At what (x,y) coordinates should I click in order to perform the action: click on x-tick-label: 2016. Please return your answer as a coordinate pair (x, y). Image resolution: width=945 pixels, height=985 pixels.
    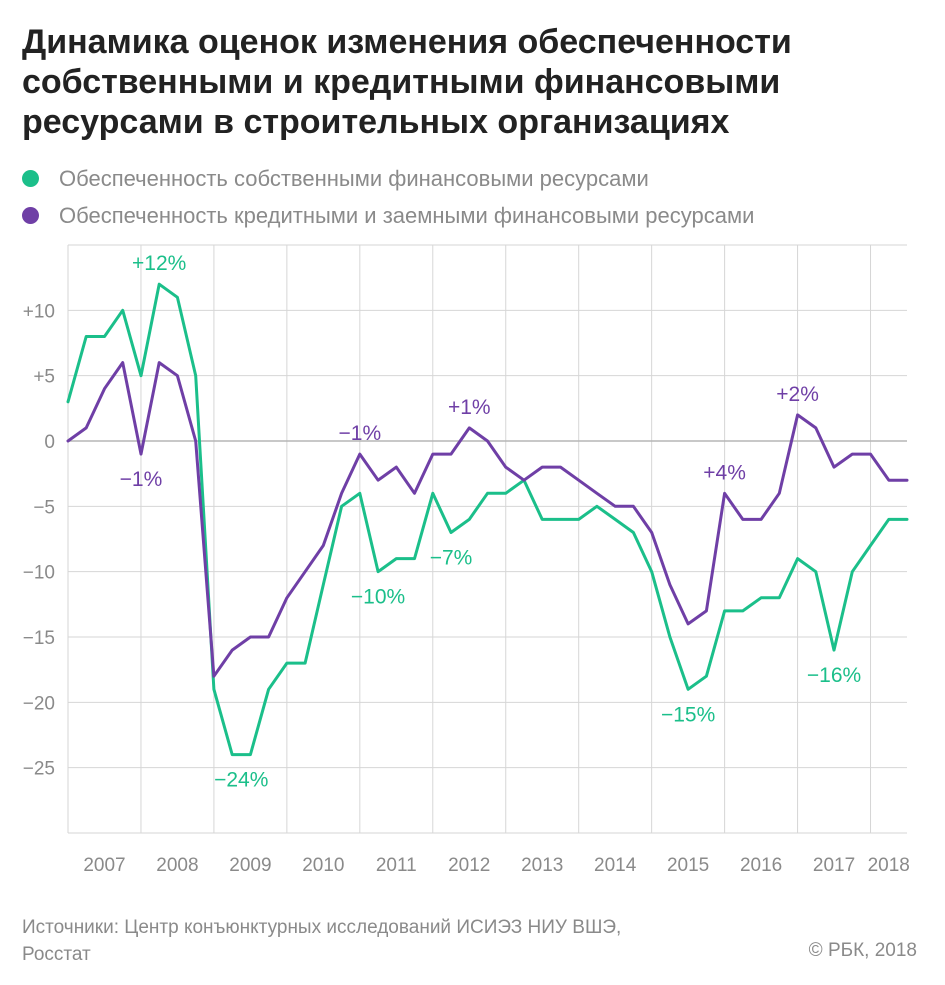
    Looking at the image, I should click on (761, 865).